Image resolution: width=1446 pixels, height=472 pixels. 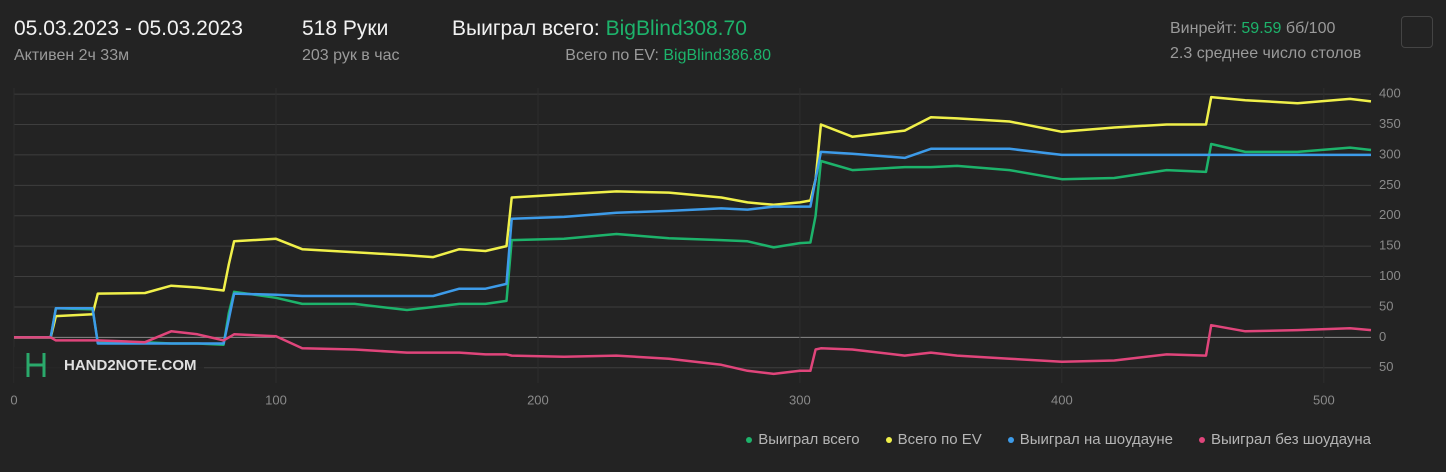 What do you see at coordinates (1417, 32) in the screenshot?
I see `settings-button` at bounding box center [1417, 32].